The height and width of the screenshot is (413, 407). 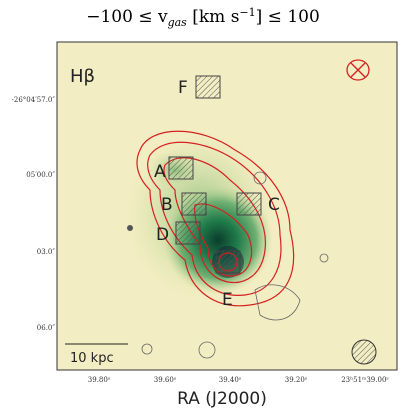 What do you see at coordinates (364, 352) in the screenshot?
I see `psf` at bounding box center [364, 352].